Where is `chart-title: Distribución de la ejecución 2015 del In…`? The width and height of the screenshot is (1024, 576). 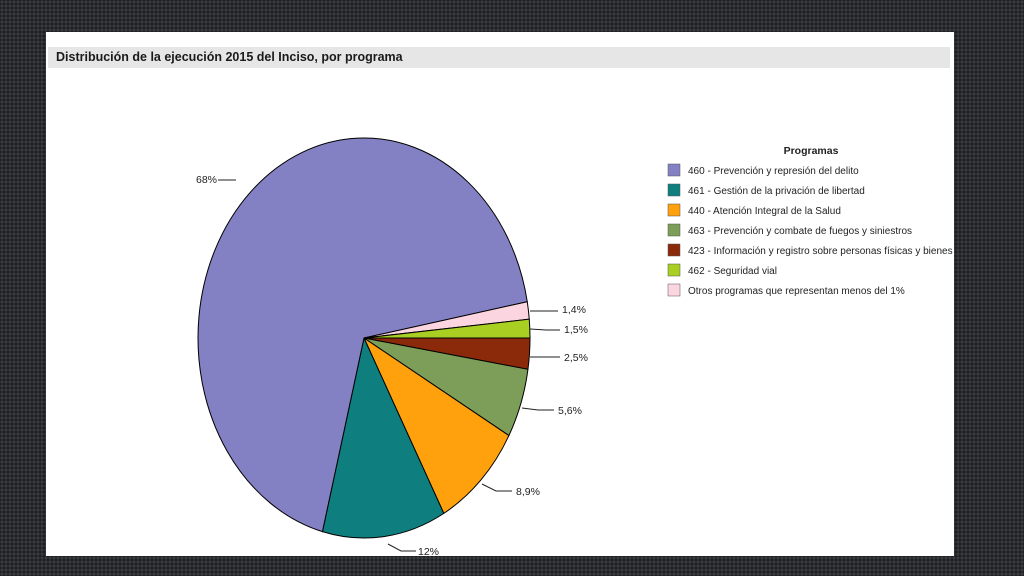
chart-title: Distribución de la ejecución 2015 del In… is located at coordinates (229, 57).